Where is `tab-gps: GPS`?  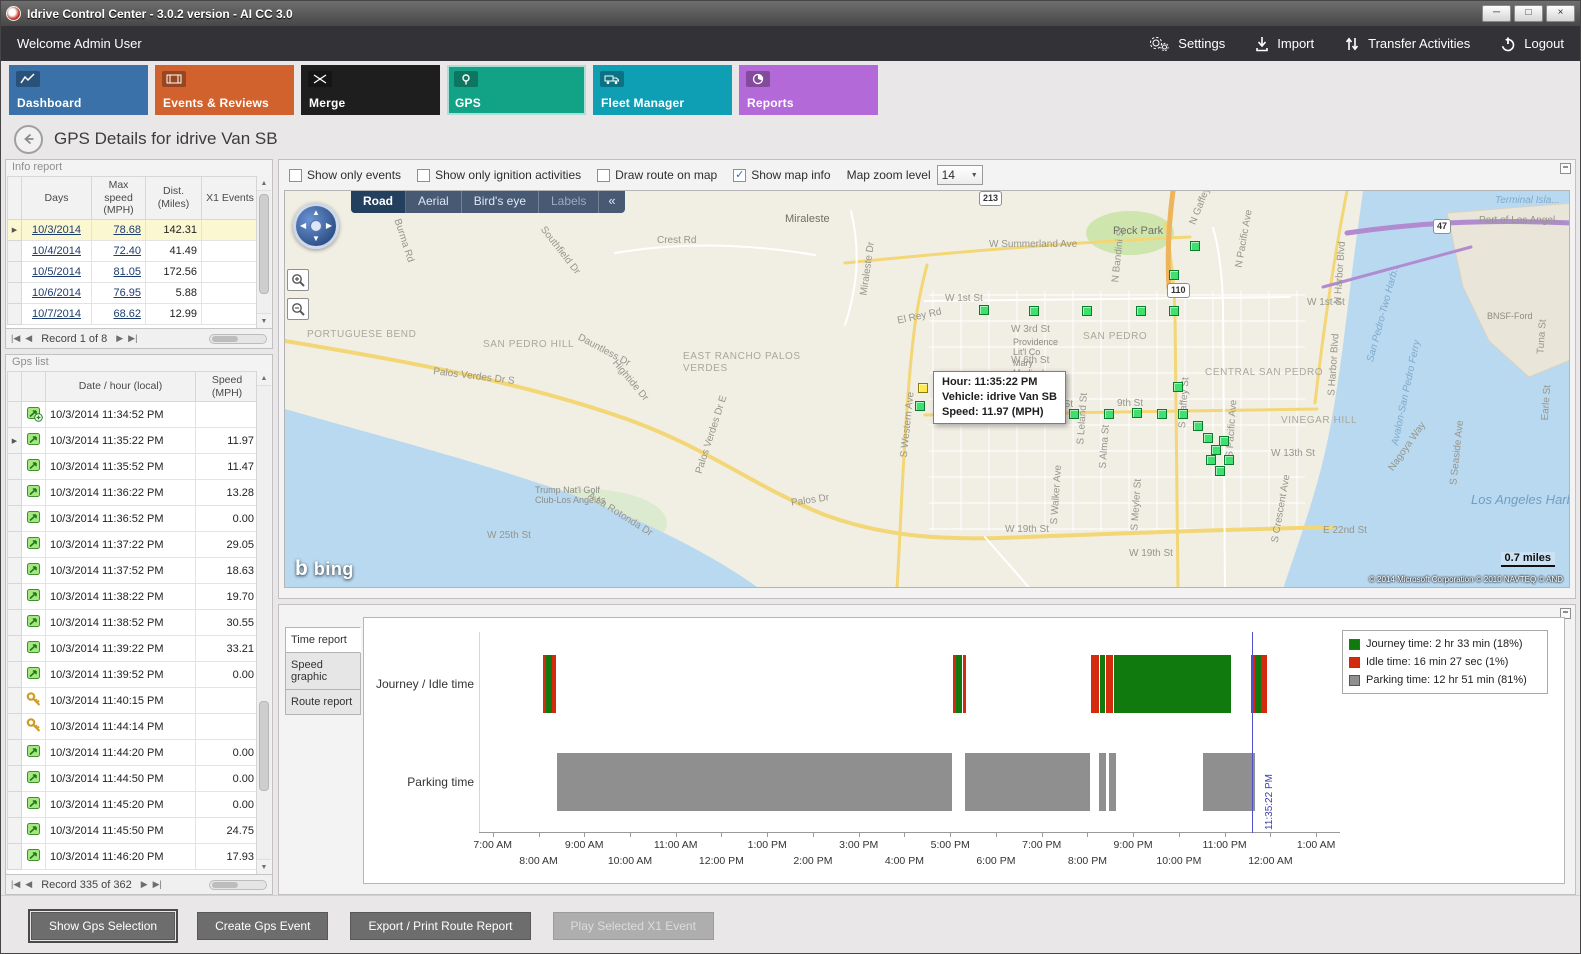
tab-gps: GPS is located at coordinates (516, 90).